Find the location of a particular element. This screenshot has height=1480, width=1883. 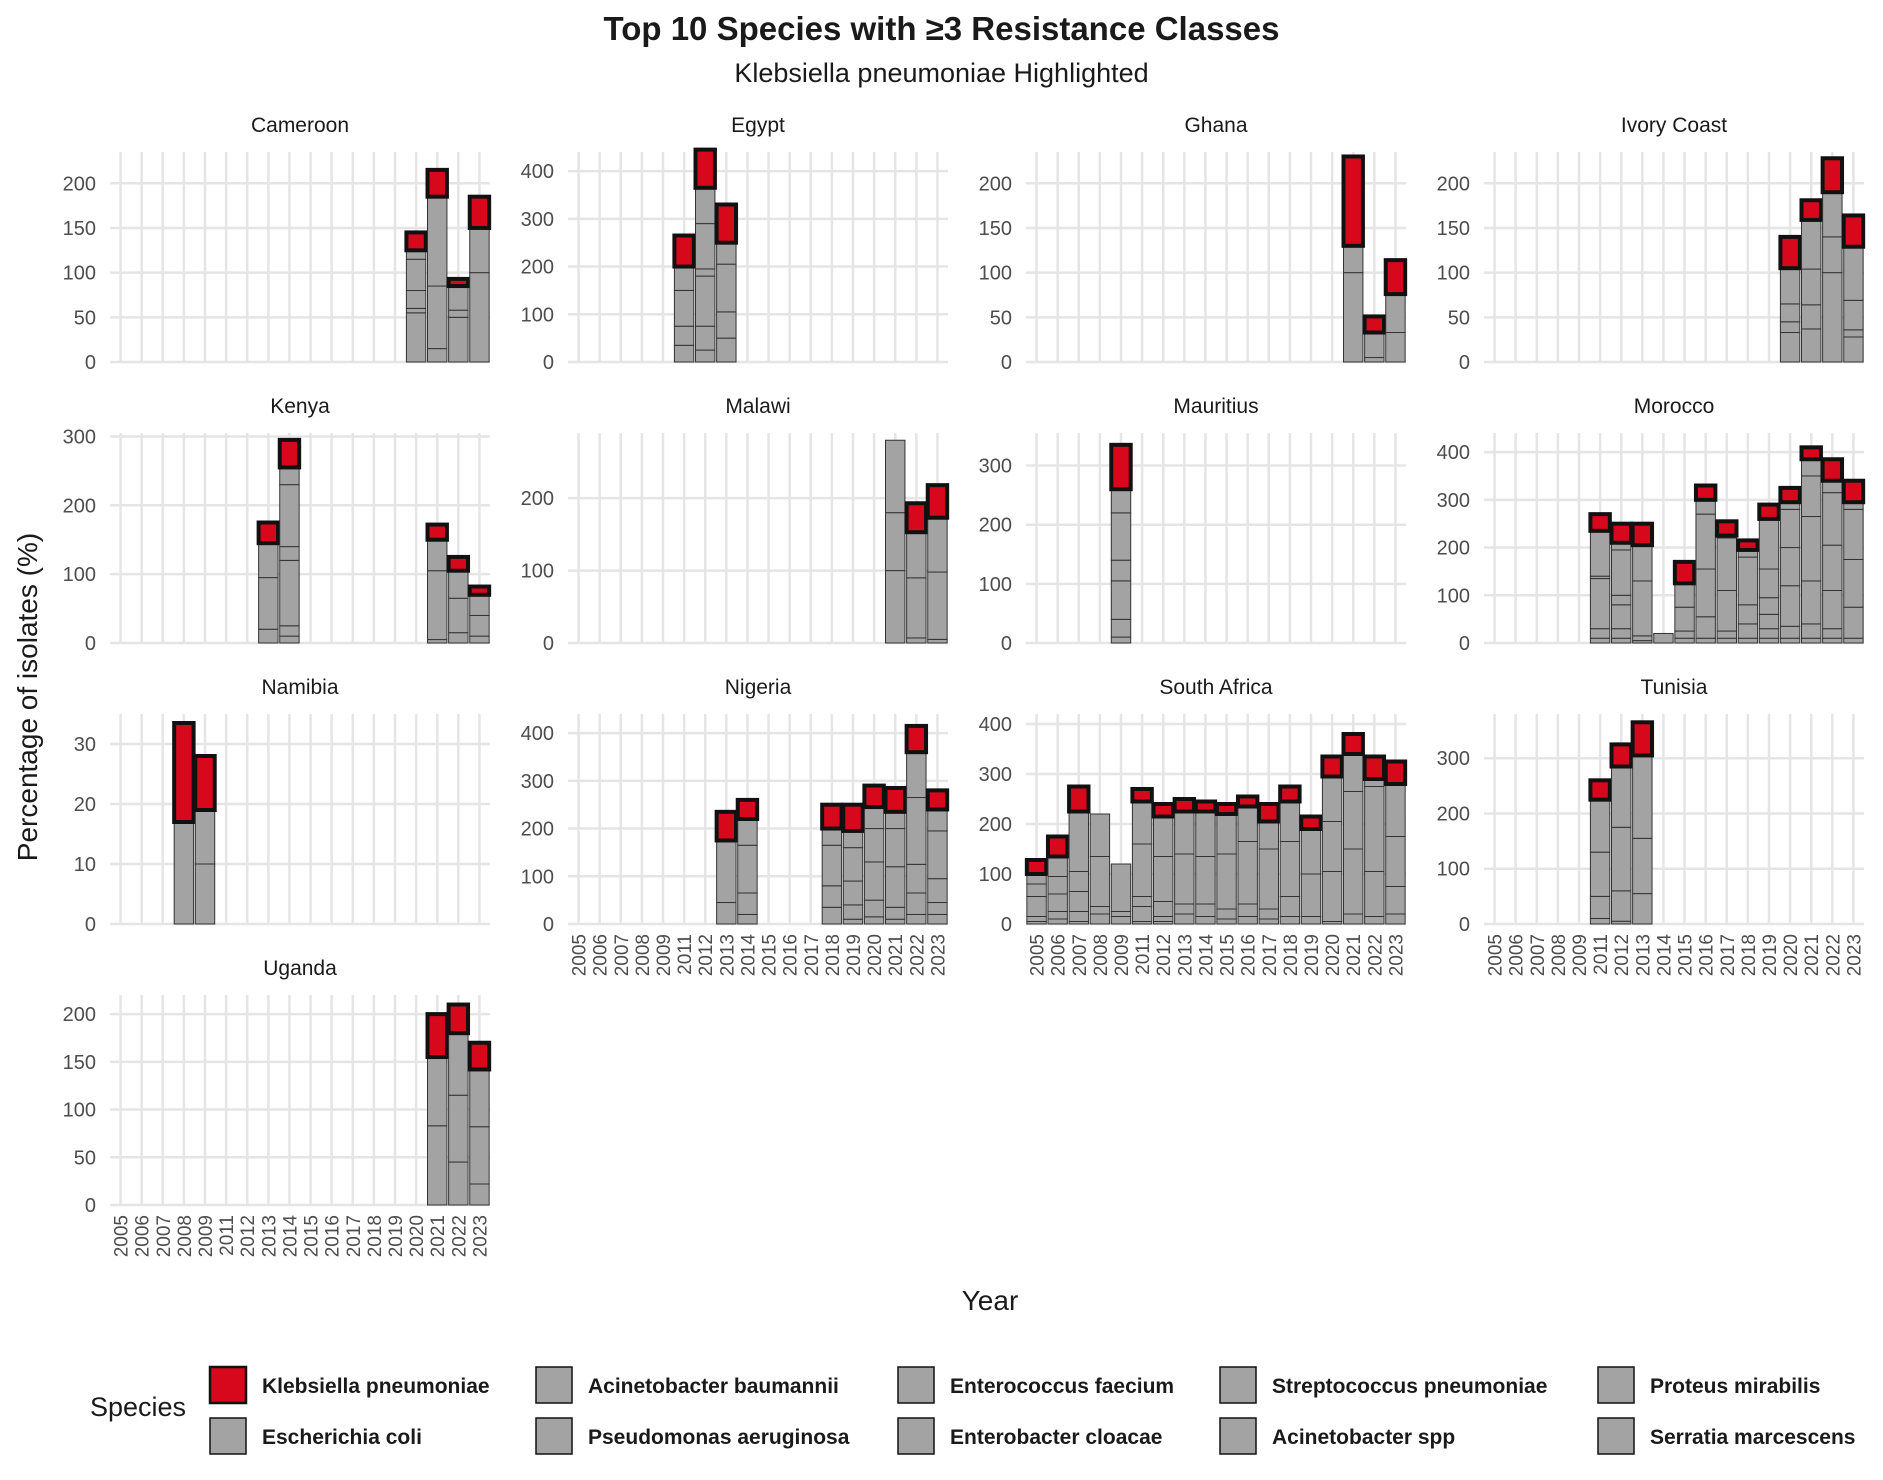

panel-title-ghana: Ghana is located at coordinates (1215, 125).